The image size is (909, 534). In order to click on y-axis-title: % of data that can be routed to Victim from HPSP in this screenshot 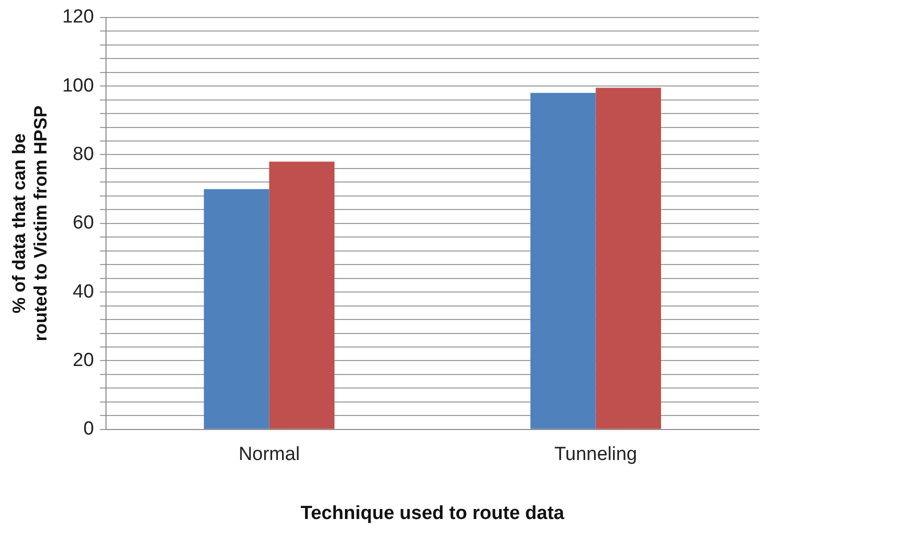, I will do `click(29, 224)`.